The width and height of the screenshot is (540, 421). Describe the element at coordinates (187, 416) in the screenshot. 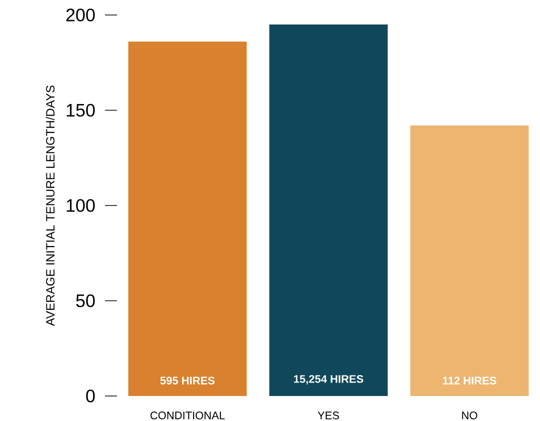

I see `x-tick-label: CONDITIONAL` at that location.